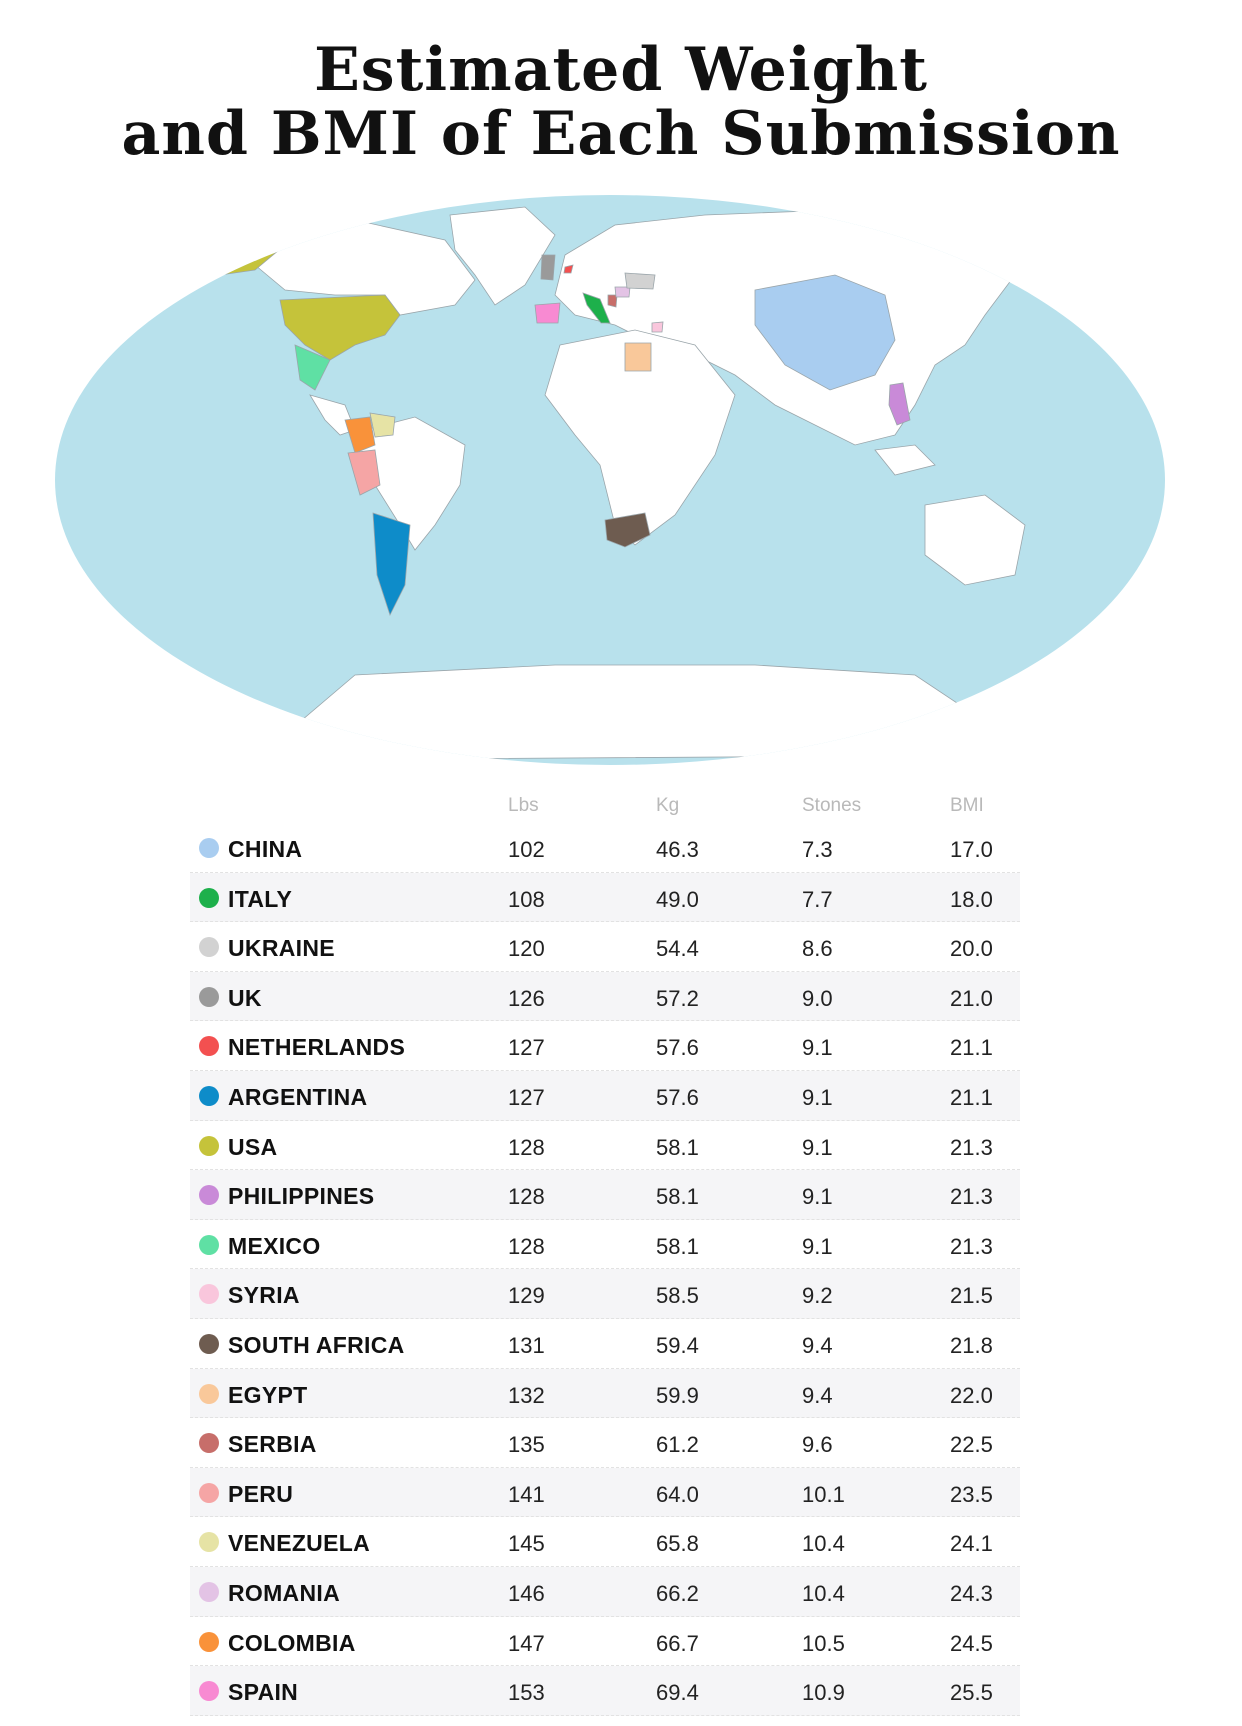  I want to click on country-italy, so click(596, 308).